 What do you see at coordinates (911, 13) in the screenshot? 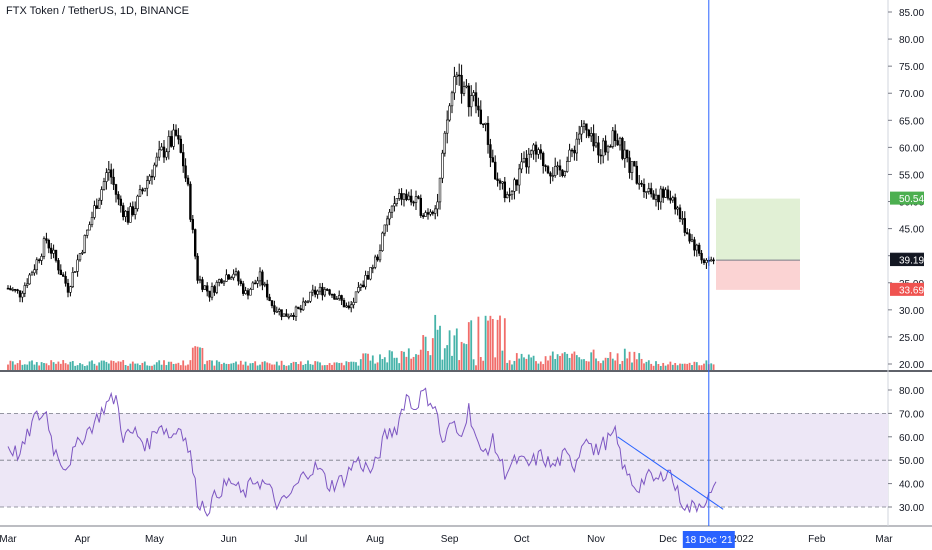
I see `price-tick-label: 85.00` at bounding box center [911, 13].